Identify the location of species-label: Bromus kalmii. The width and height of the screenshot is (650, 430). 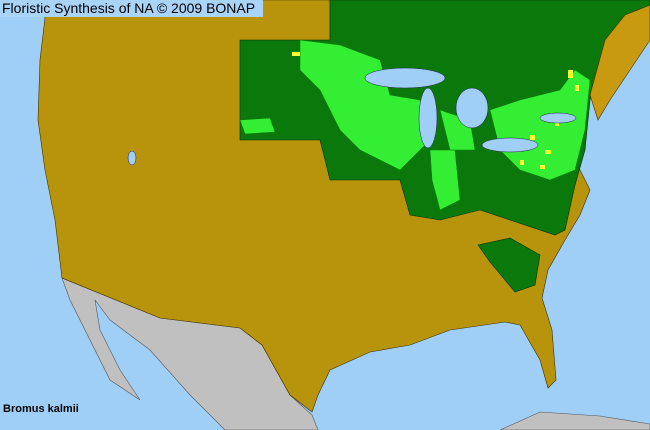
(41, 409).